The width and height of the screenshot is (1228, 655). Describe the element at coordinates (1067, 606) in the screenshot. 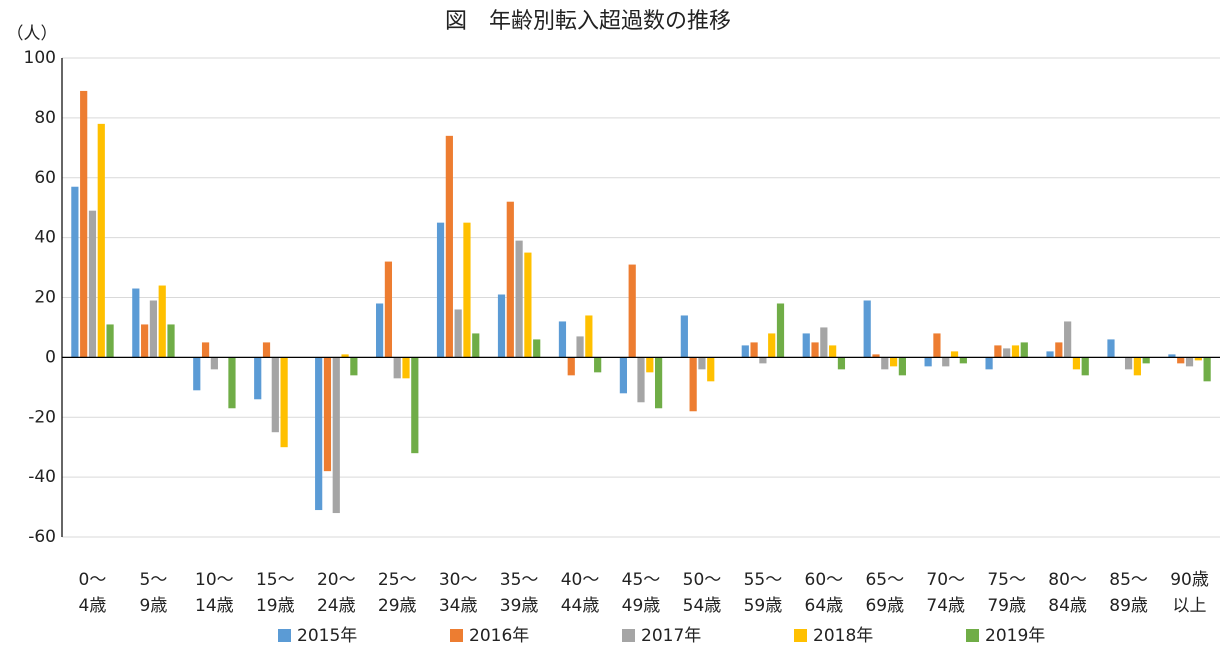

I see `x-tick-label: 84歳` at that location.